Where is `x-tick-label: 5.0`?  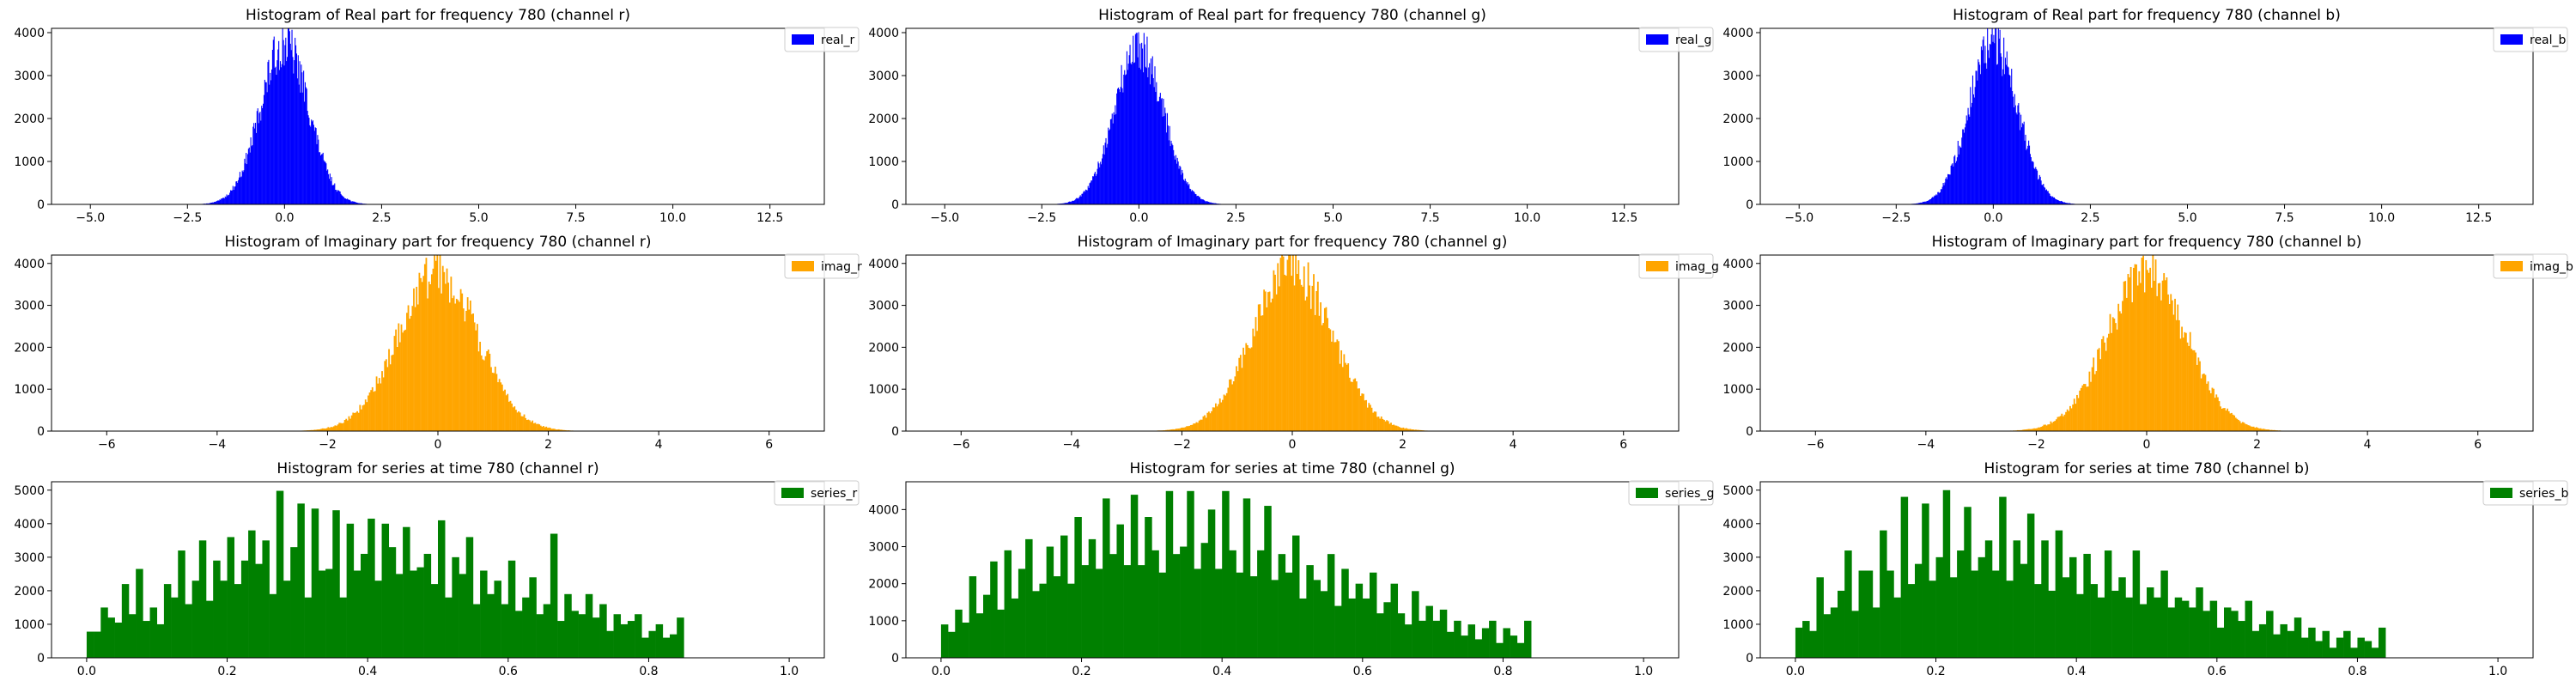 x-tick-label: 5.0 is located at coordinates (2187, 218).